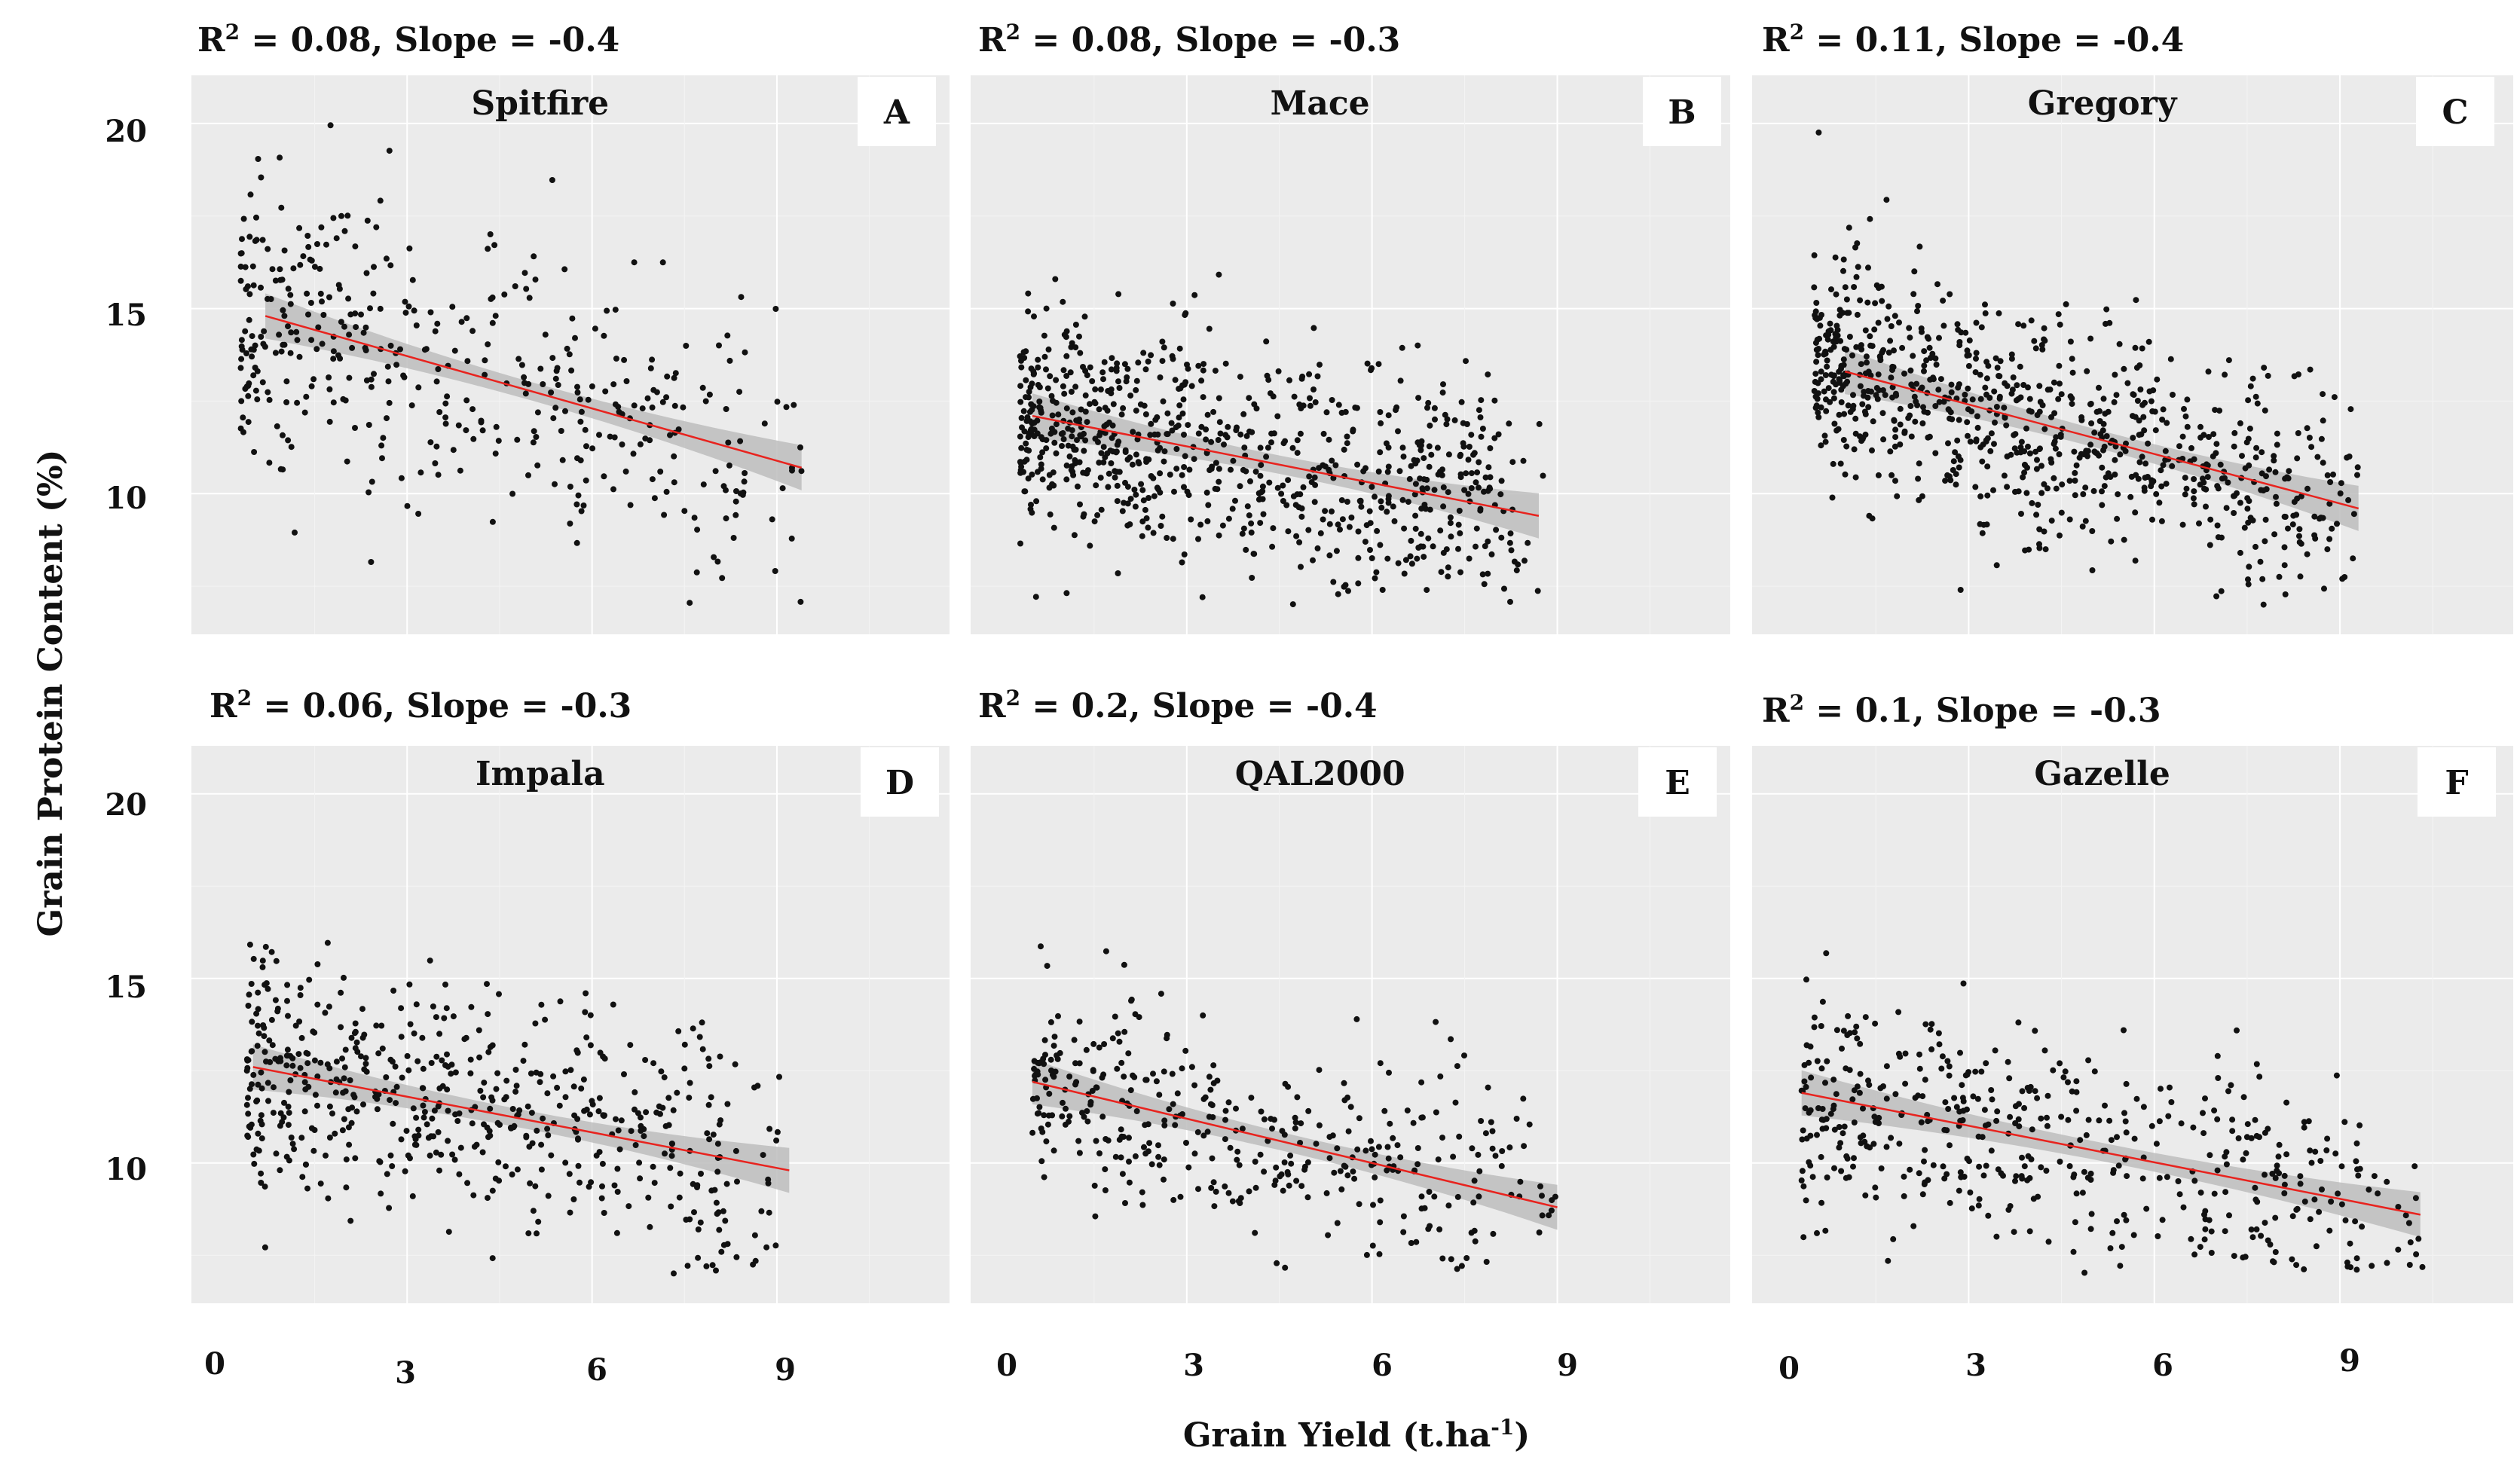 The width and height of the screenshot is (2520, 1463). What do you see at coordinates (1189, 40) in the screenshot?
I see `panel-stats: R2 = 0.08, Slope = -0.3` at bounding box center [1189, 40].